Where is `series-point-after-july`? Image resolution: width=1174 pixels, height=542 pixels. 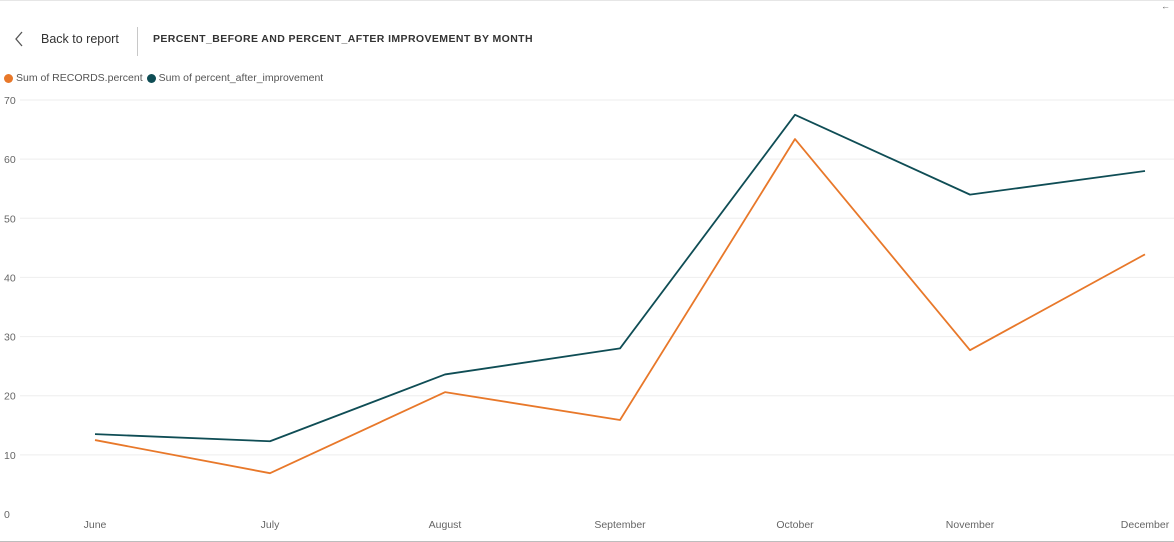 series-point-after-july is located at coordinates (270, 441).